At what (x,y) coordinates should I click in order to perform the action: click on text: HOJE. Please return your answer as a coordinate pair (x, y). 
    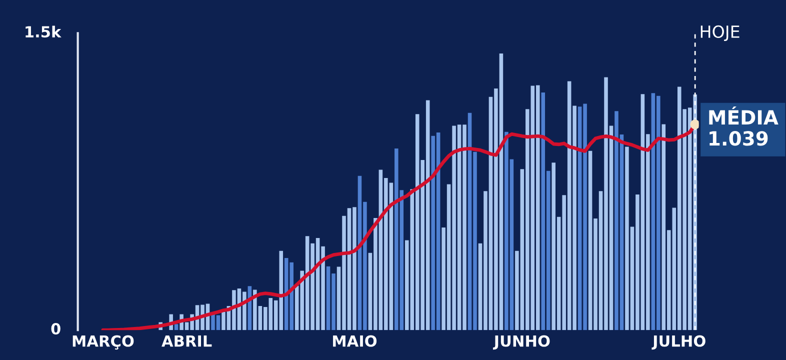
    Looking at the image, I should click on (720, 33).